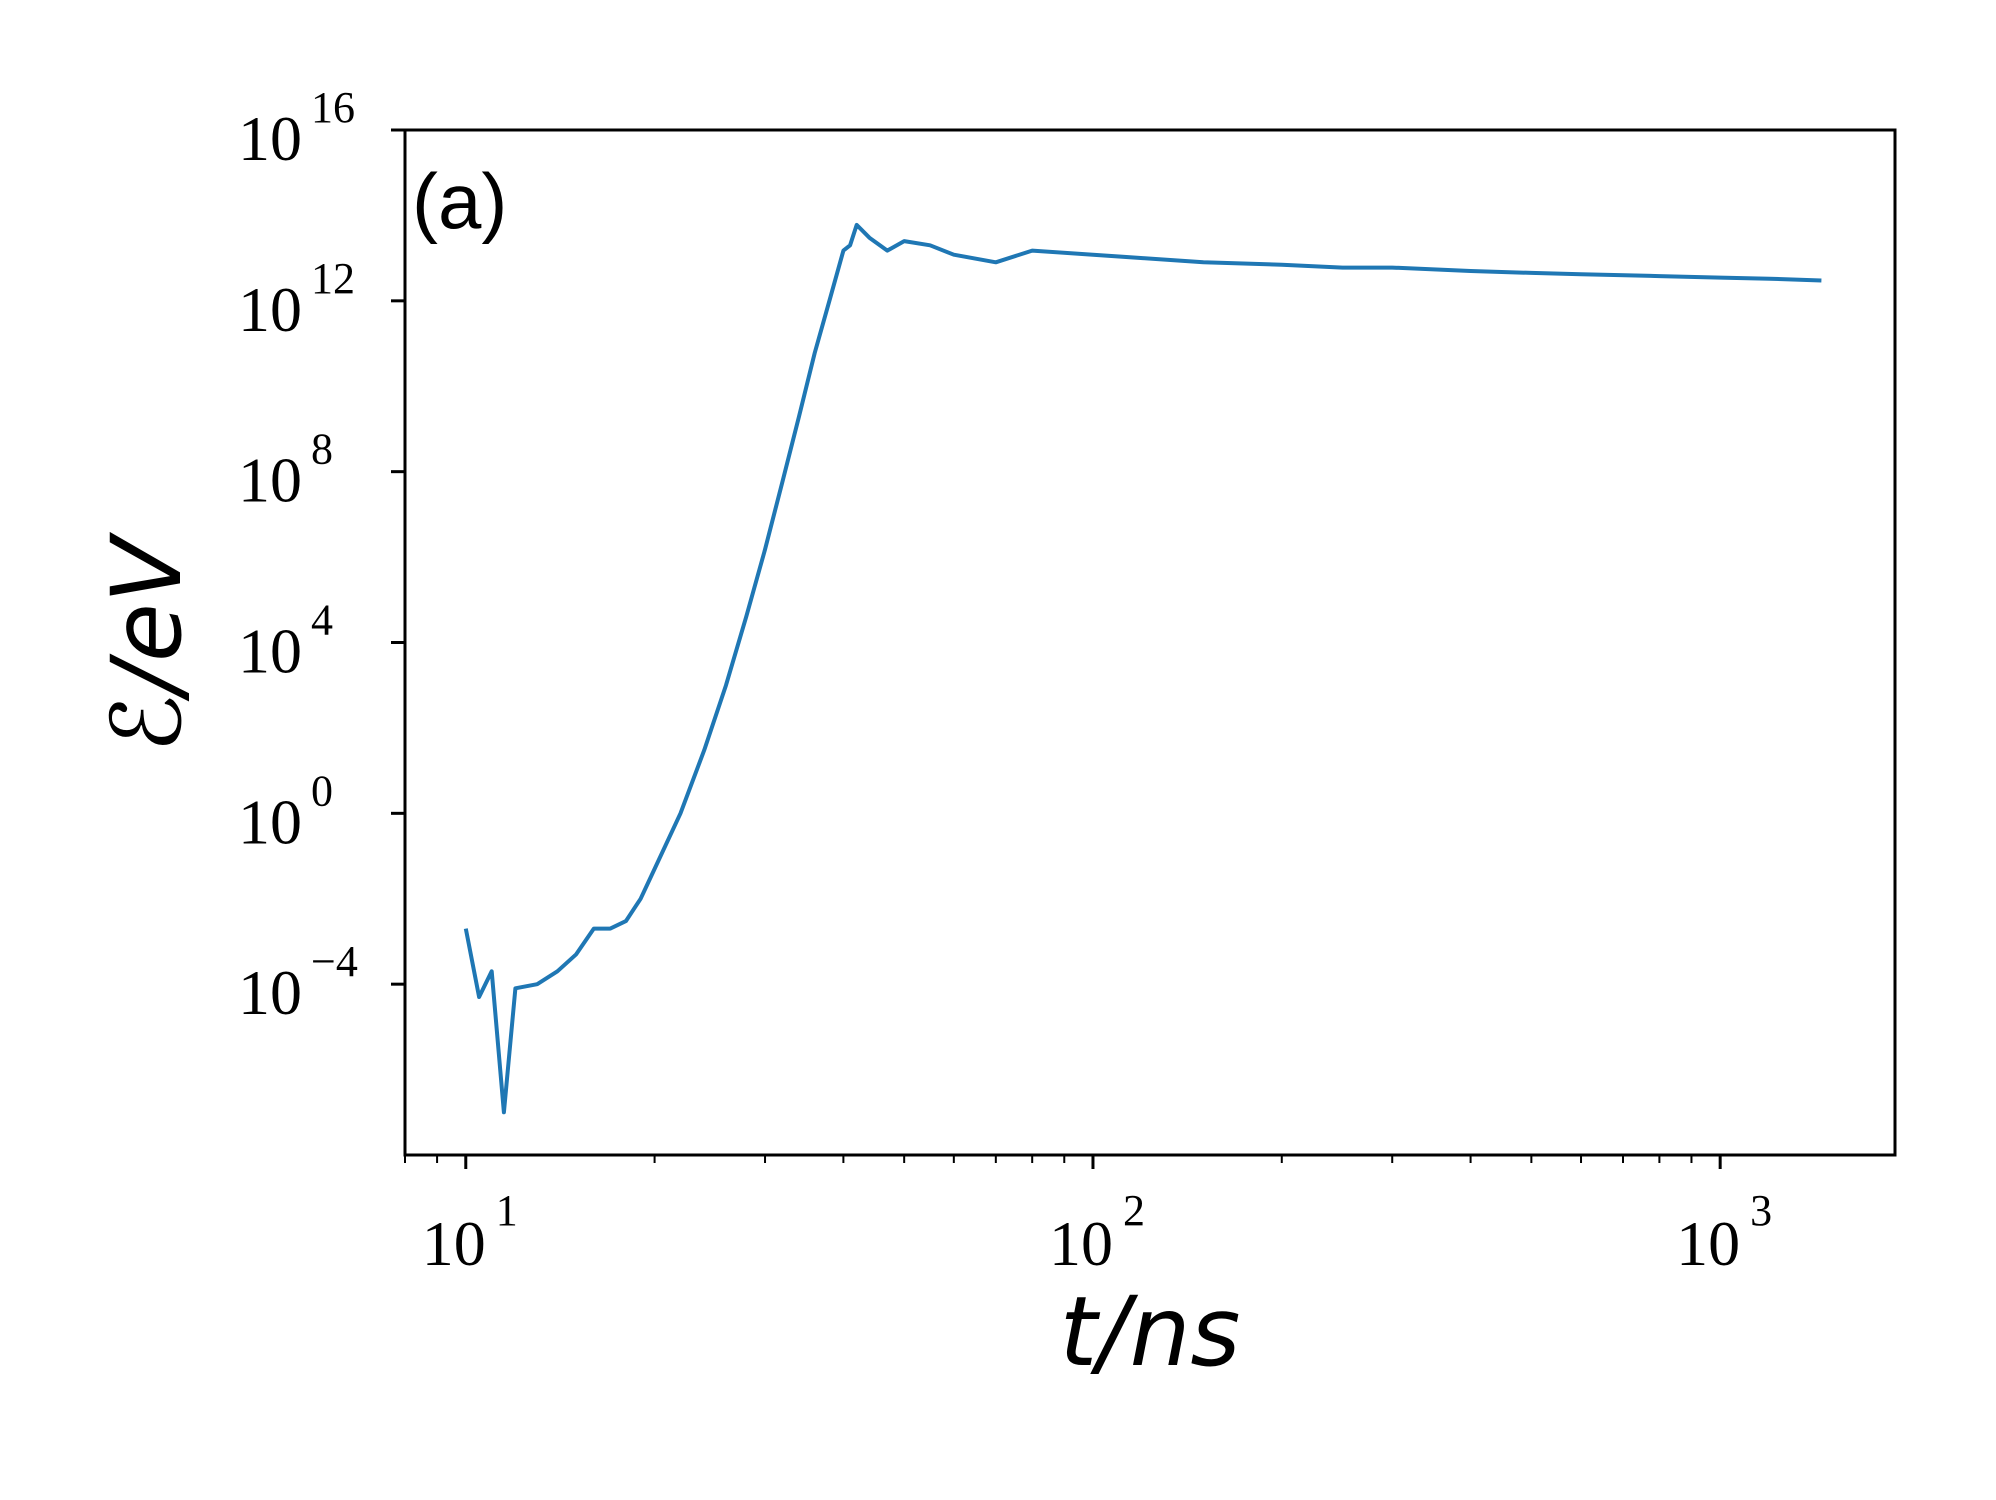 This screenshot has width=1996, height=1500. I want to click on x-axis-title: t/ns, so click(1150, 1332).